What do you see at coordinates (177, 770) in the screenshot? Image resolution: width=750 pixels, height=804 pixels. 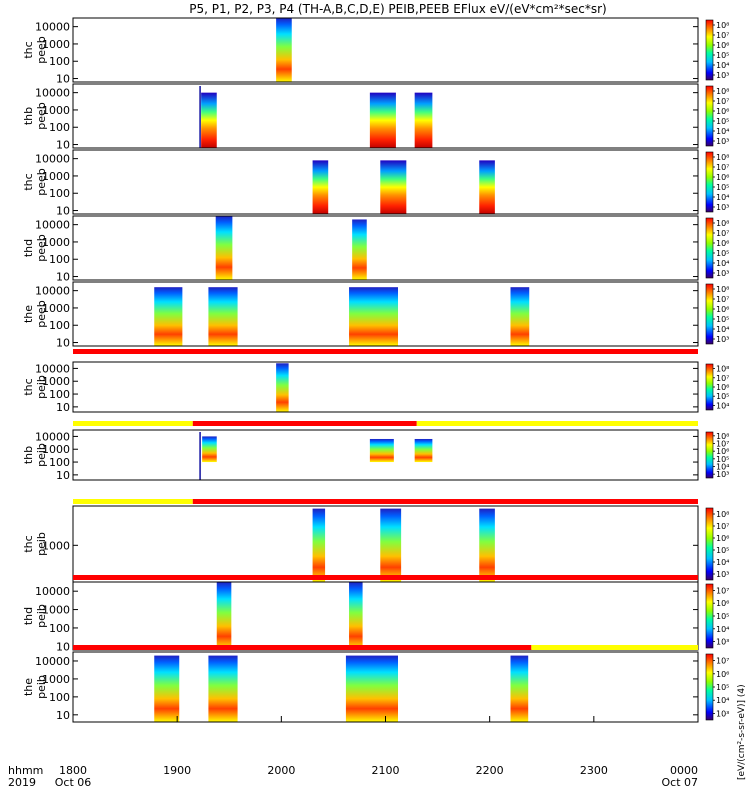 I see `x-tick-label: 1900` at bounding box center [177, 770].